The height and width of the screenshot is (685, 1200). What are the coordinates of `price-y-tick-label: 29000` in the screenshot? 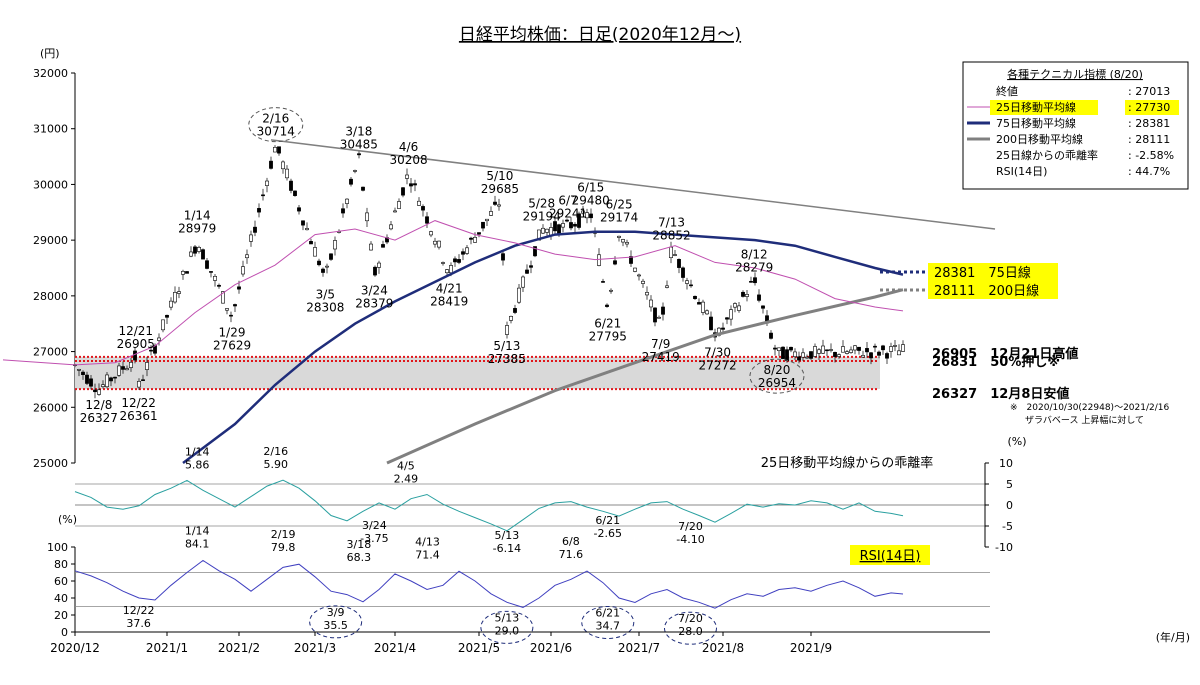 It's located at (50, 240).